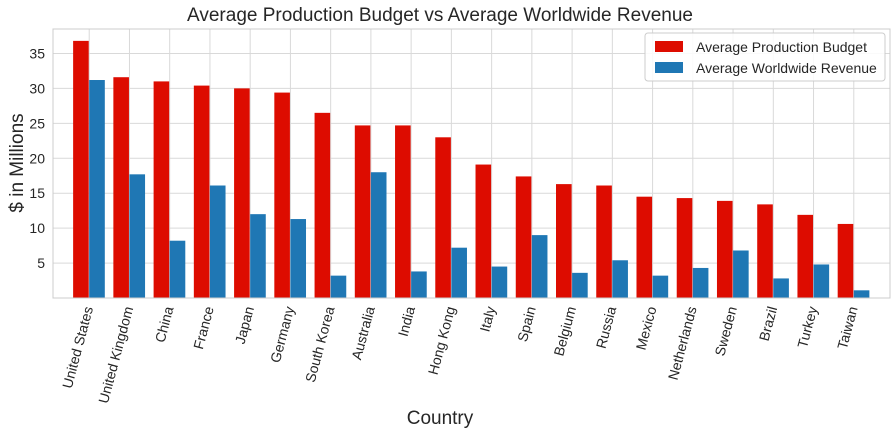 This screenshot has height=434, width=896. What do you see at coordinates (282, 195) in the screenshot?
I see `bar-production-budget-germany` at bounding box center [282, 195].